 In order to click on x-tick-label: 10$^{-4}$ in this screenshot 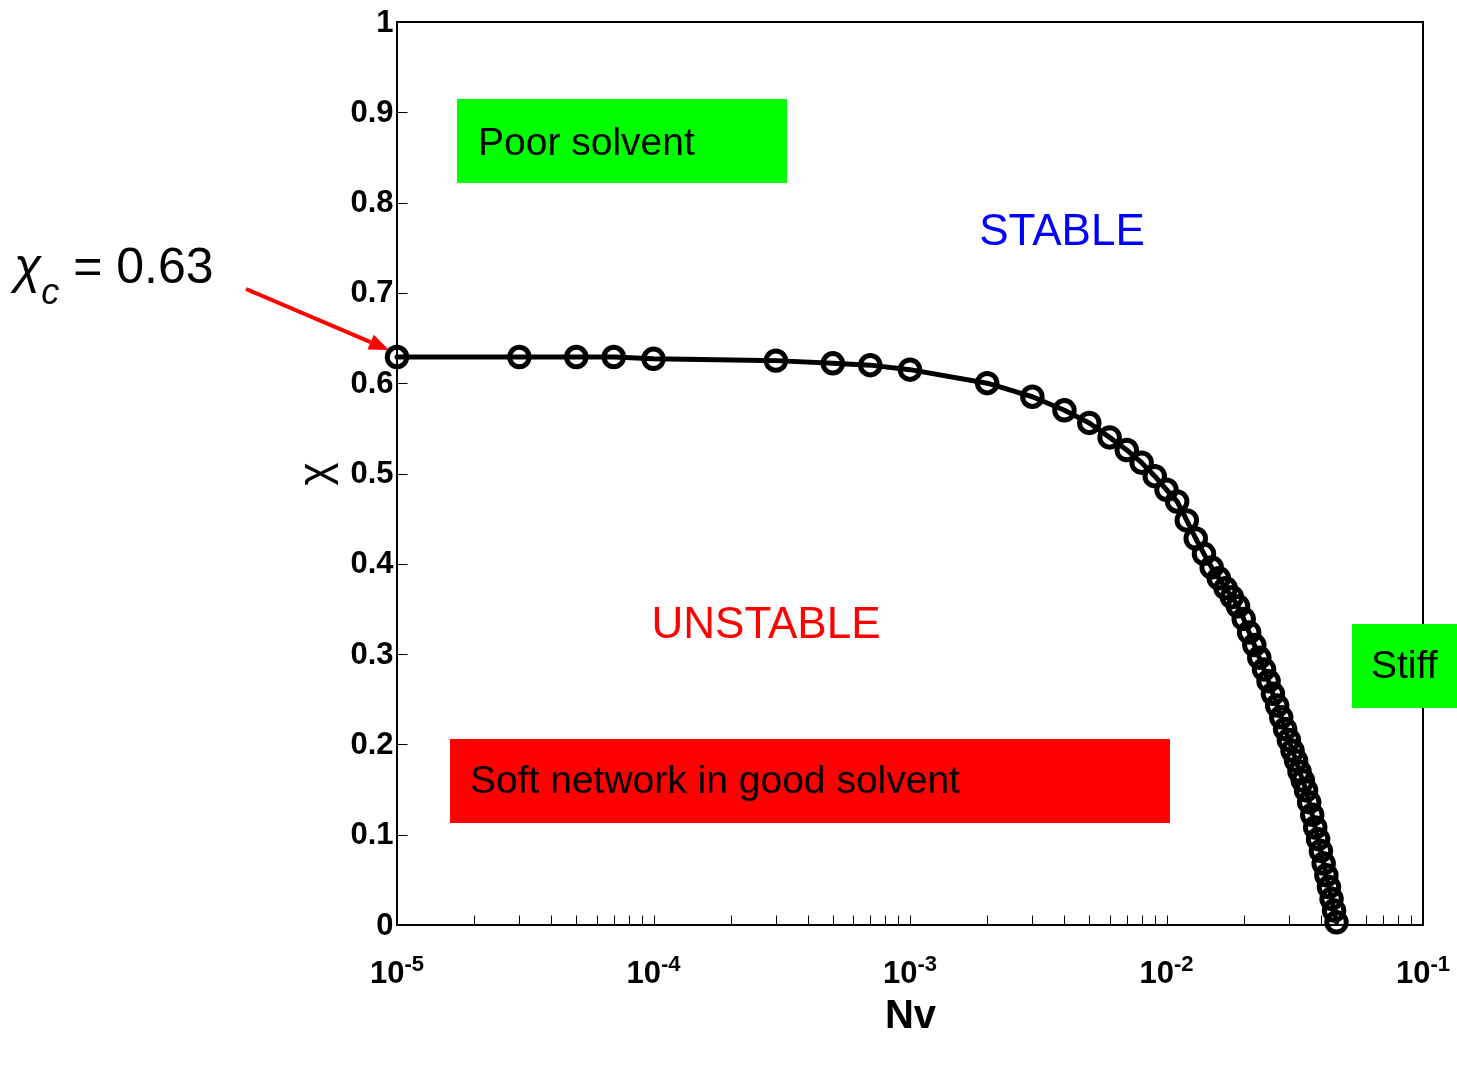, I will do `click(654, 970)`.